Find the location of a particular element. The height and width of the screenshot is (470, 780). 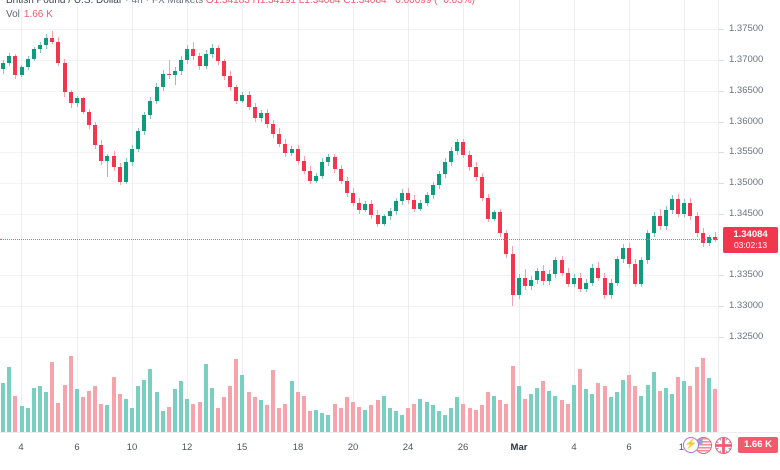

time-axis: 4610121518202426Mar4610 is located at coordinates (390, 451).